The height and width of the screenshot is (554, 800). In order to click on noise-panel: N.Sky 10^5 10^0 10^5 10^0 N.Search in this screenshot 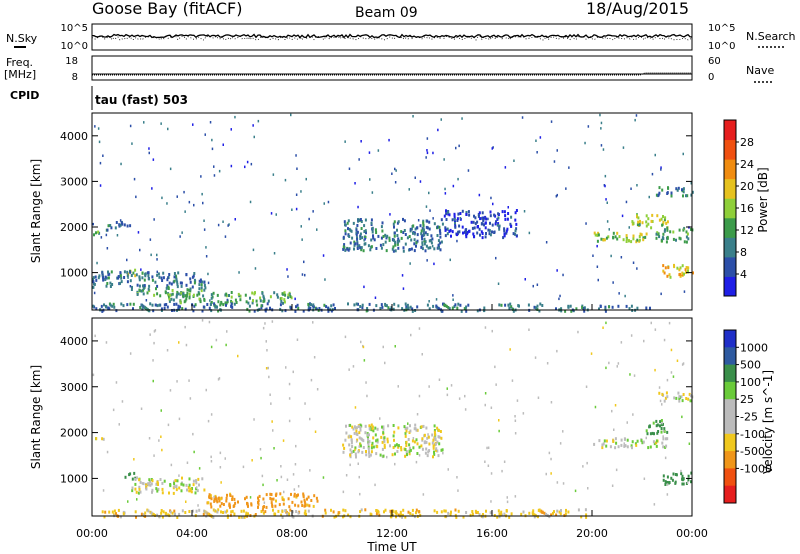, I will do `click(401, 37)`.